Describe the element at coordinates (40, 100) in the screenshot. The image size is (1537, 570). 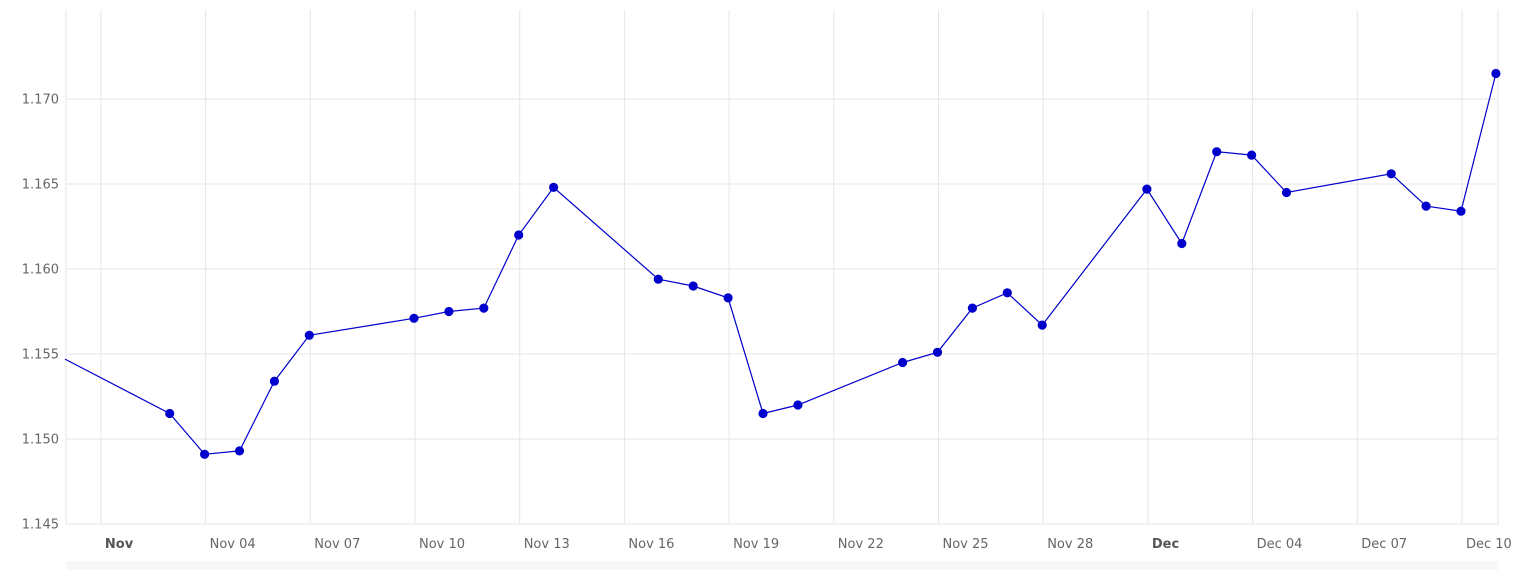
I see `y-tick-label: 1.170` at that location.